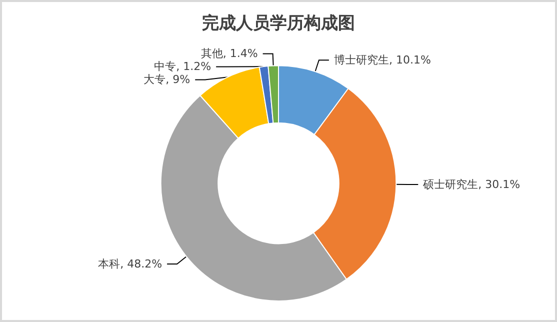 The height and width of the screenshot is (322, 557). I want to click on slice-label: 博士研究生, 10.1%, so click(382, 60).